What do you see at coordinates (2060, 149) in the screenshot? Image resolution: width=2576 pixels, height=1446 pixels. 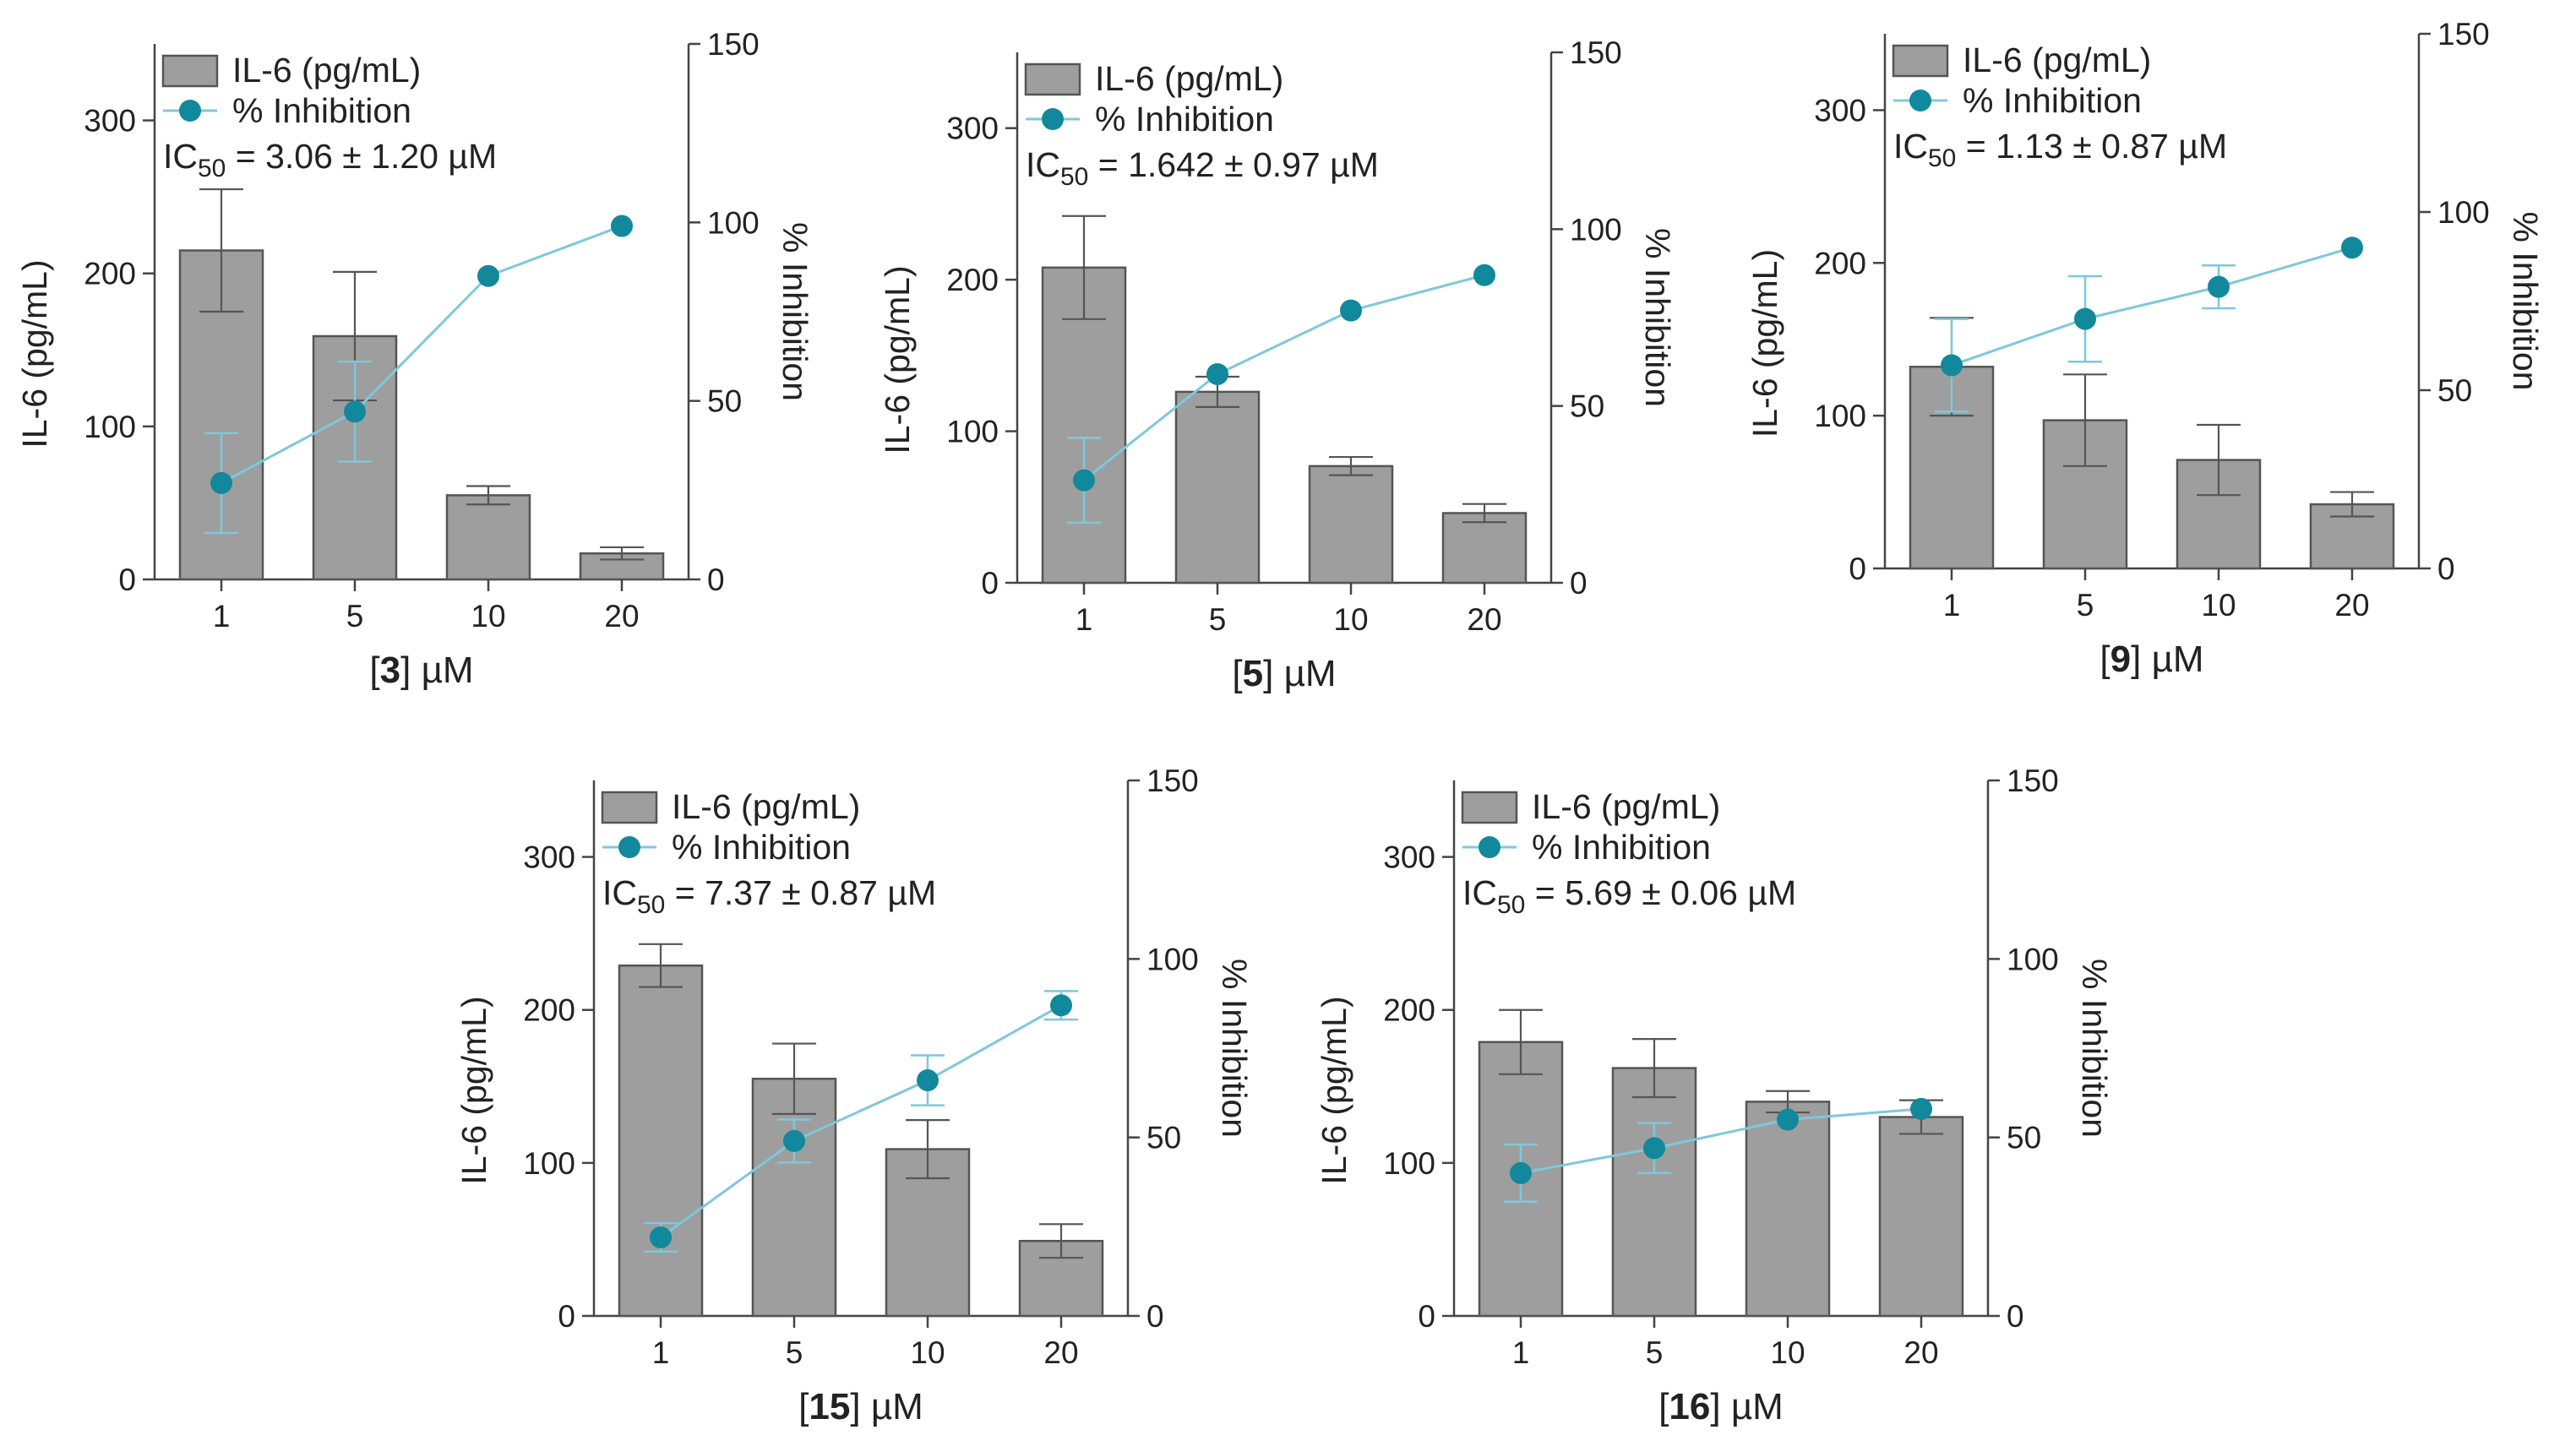 I see `ic50-annotation: IC50 = 1.13 ± 0.87 µM` at bounding box center [2060, 149].